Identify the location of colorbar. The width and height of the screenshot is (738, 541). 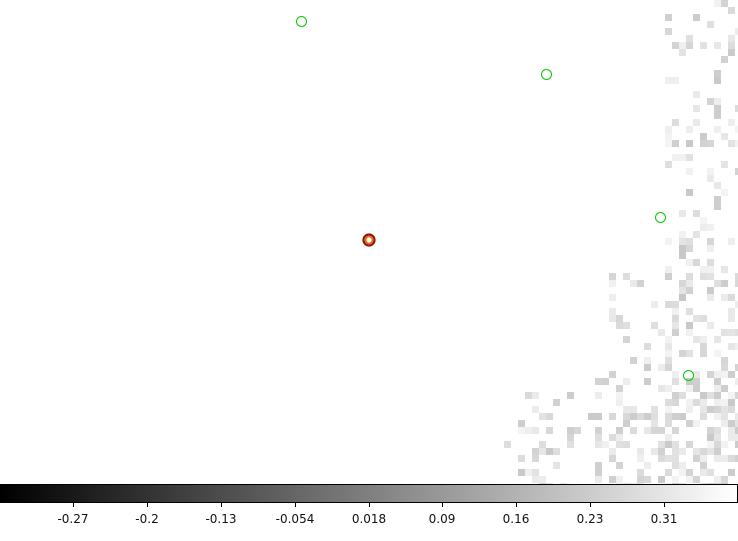
(369, 493).